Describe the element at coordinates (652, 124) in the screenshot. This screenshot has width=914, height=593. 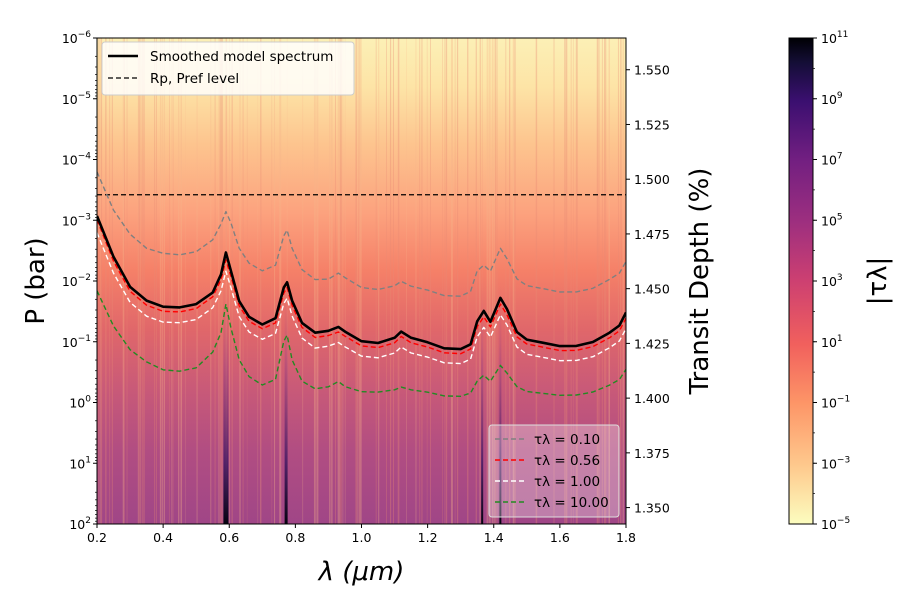
I see `y-right-tick-label: 1.525` at that location.